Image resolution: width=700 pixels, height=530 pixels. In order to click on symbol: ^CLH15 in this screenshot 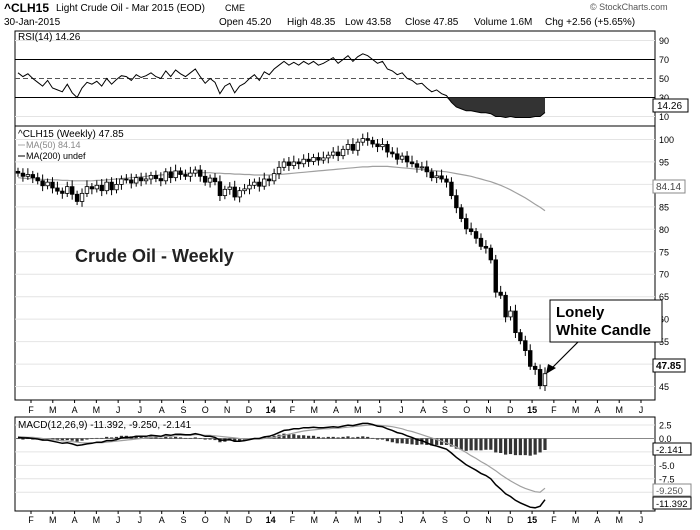, I will do `click(27, 8)`.